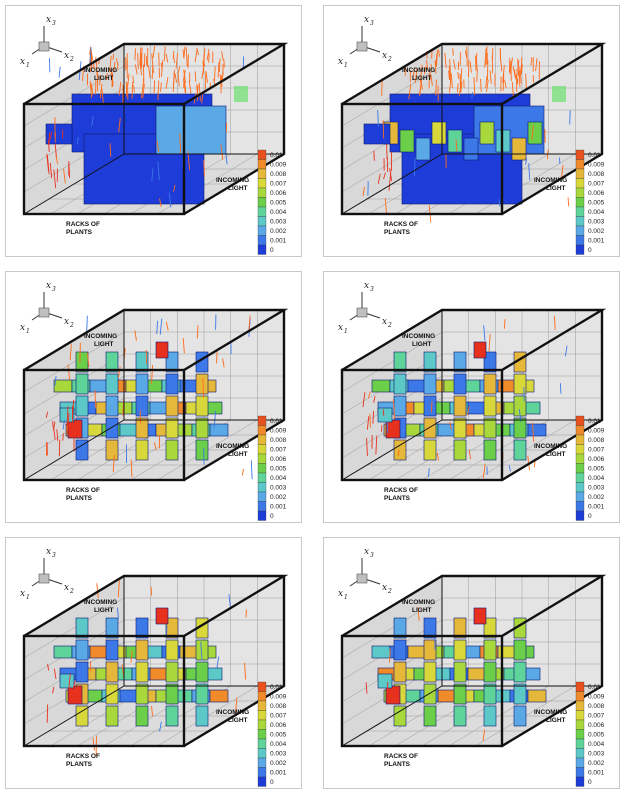 This screenshot has width=627, height=802. What do you see at coordinates (362, 46) in the screenshot?
I see `axis-cube` at bounding box center [362, 46].